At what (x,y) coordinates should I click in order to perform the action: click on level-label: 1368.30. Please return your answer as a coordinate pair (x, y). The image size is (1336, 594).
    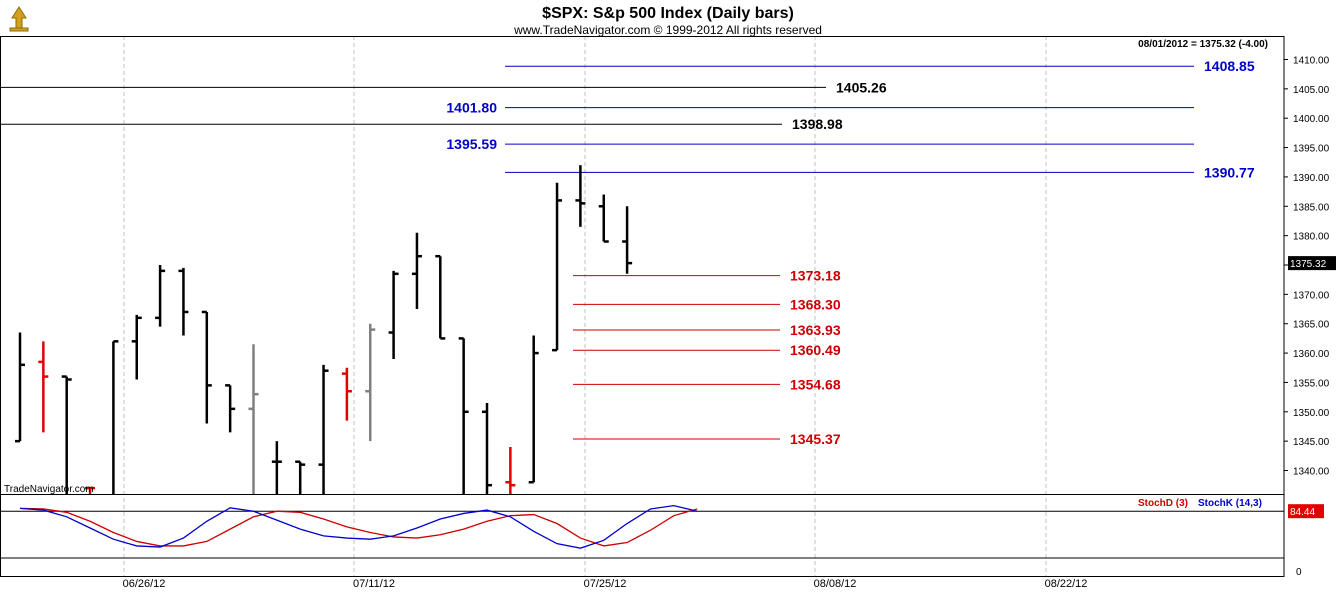
    Looking at the image, I should click on (815, 304).